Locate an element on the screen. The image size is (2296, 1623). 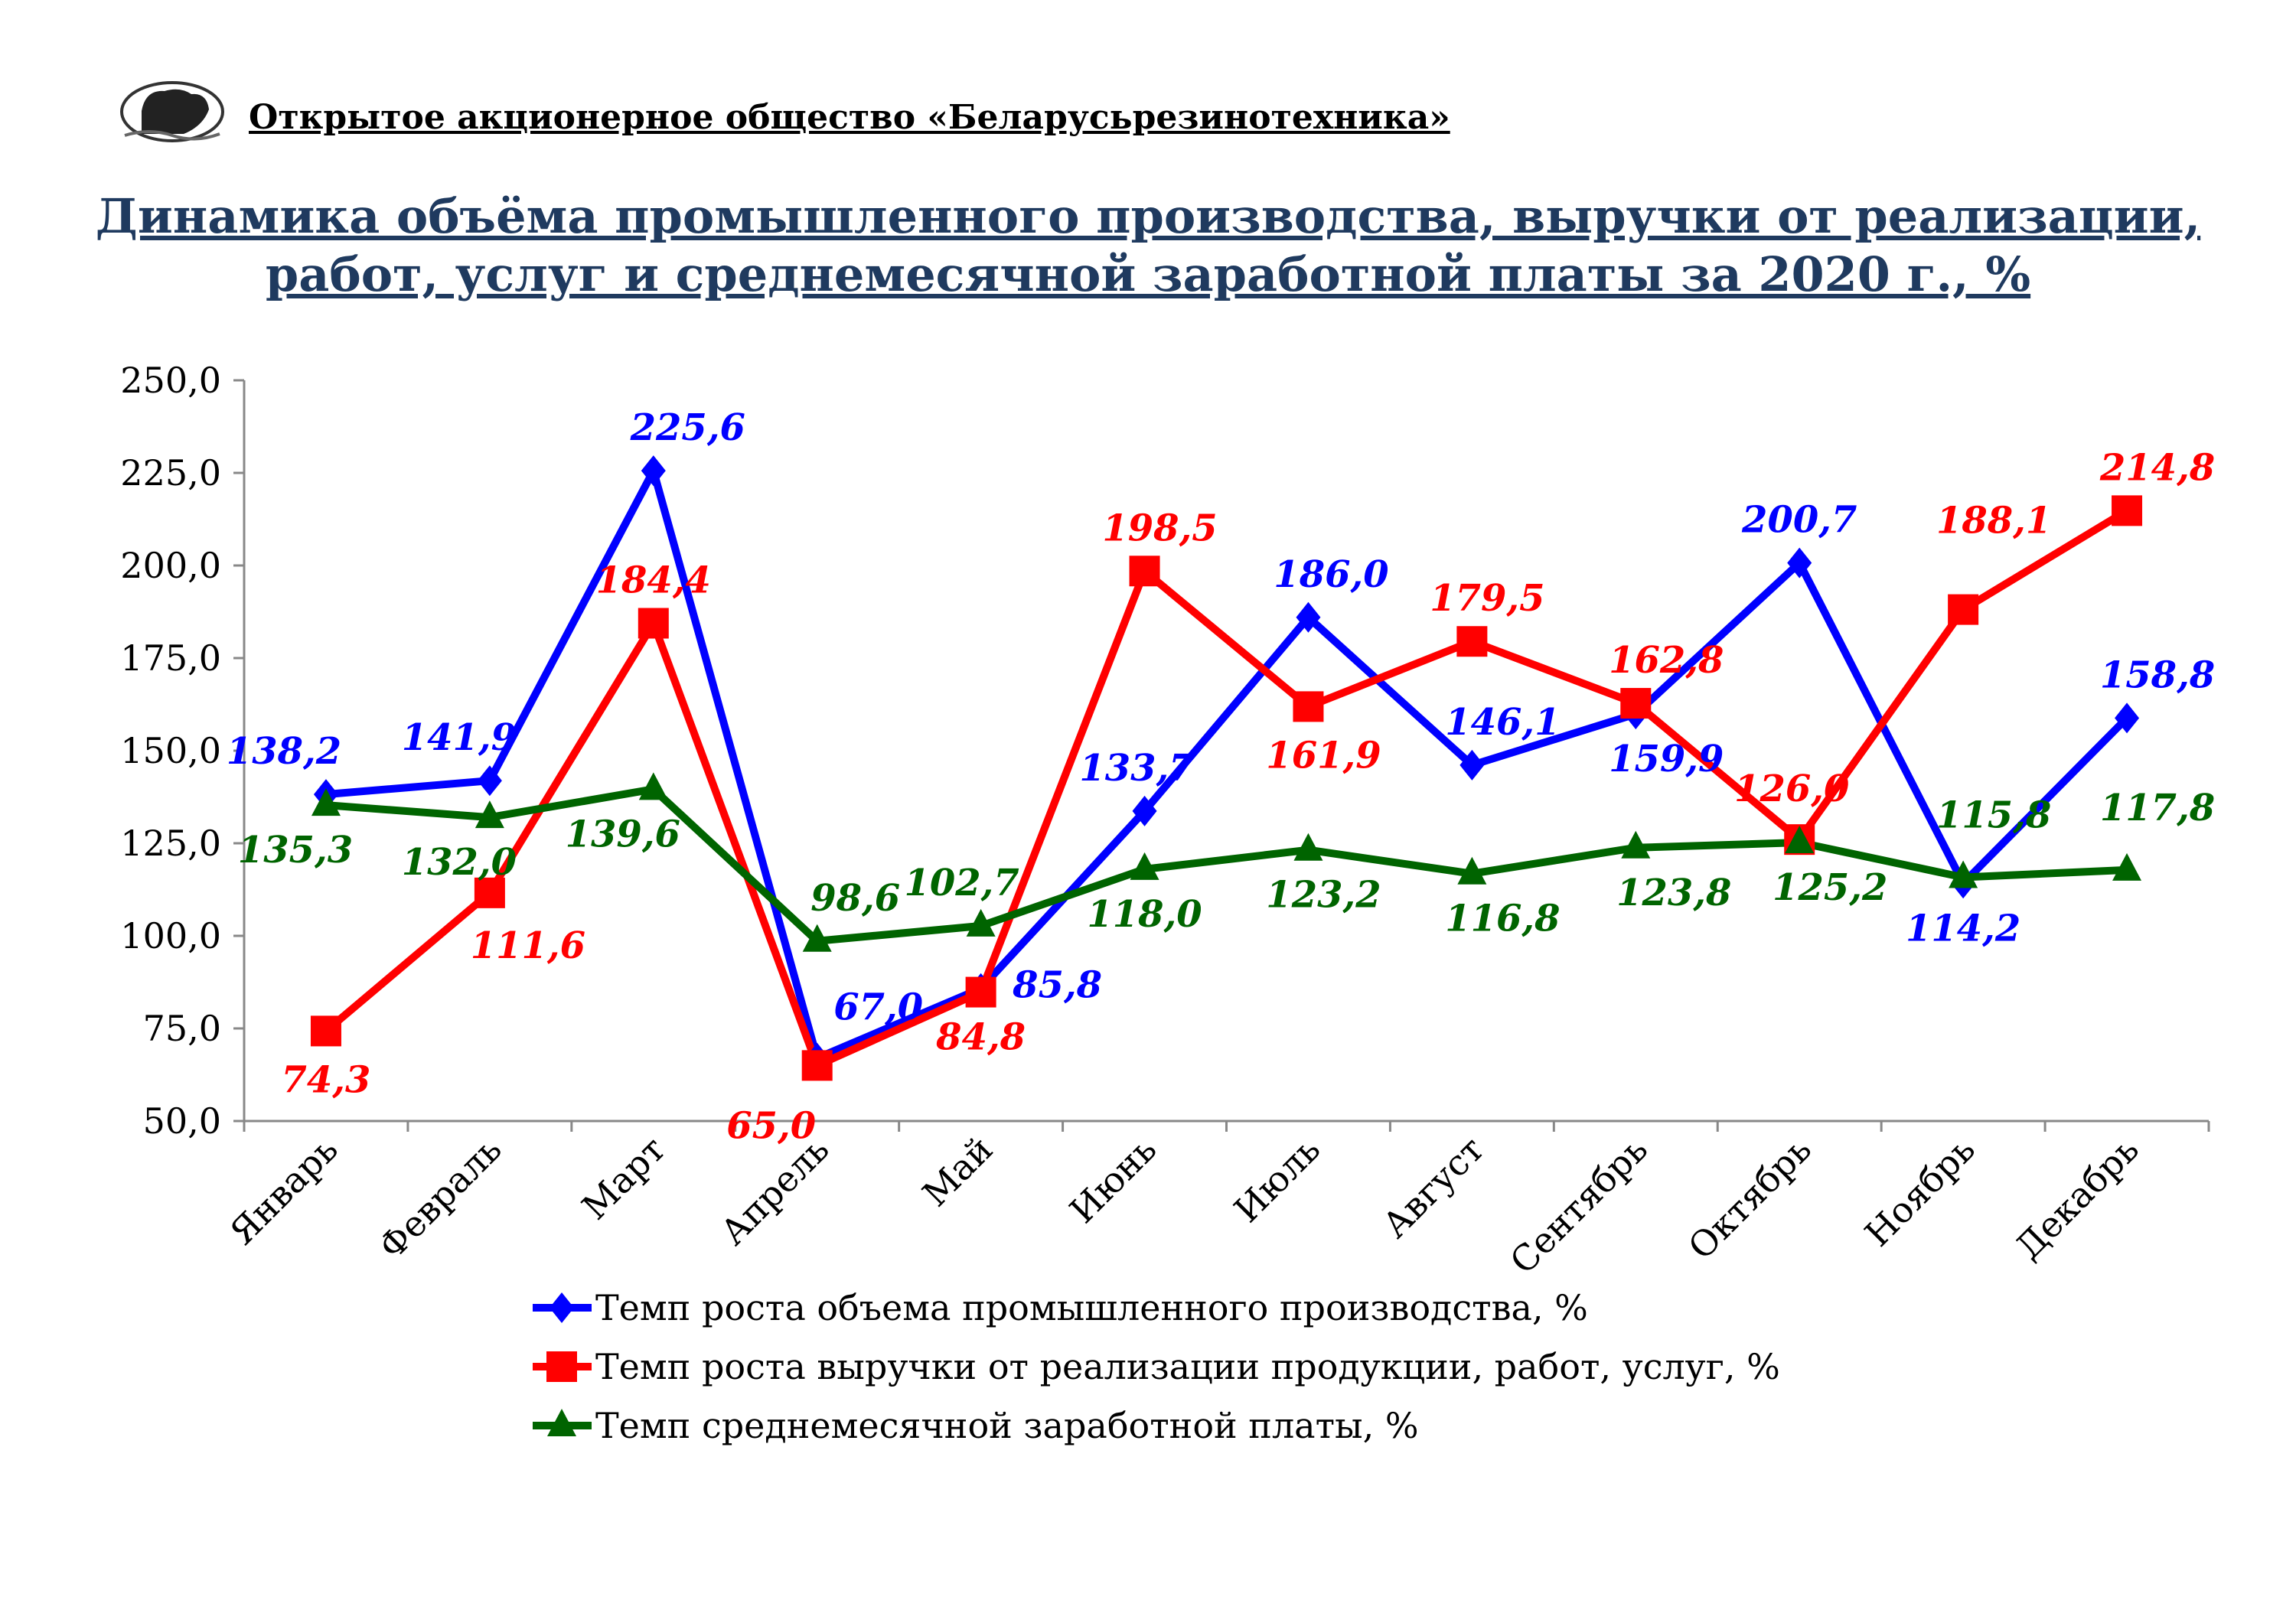
data-label: 132,0 is located at coordinates (459, 863).